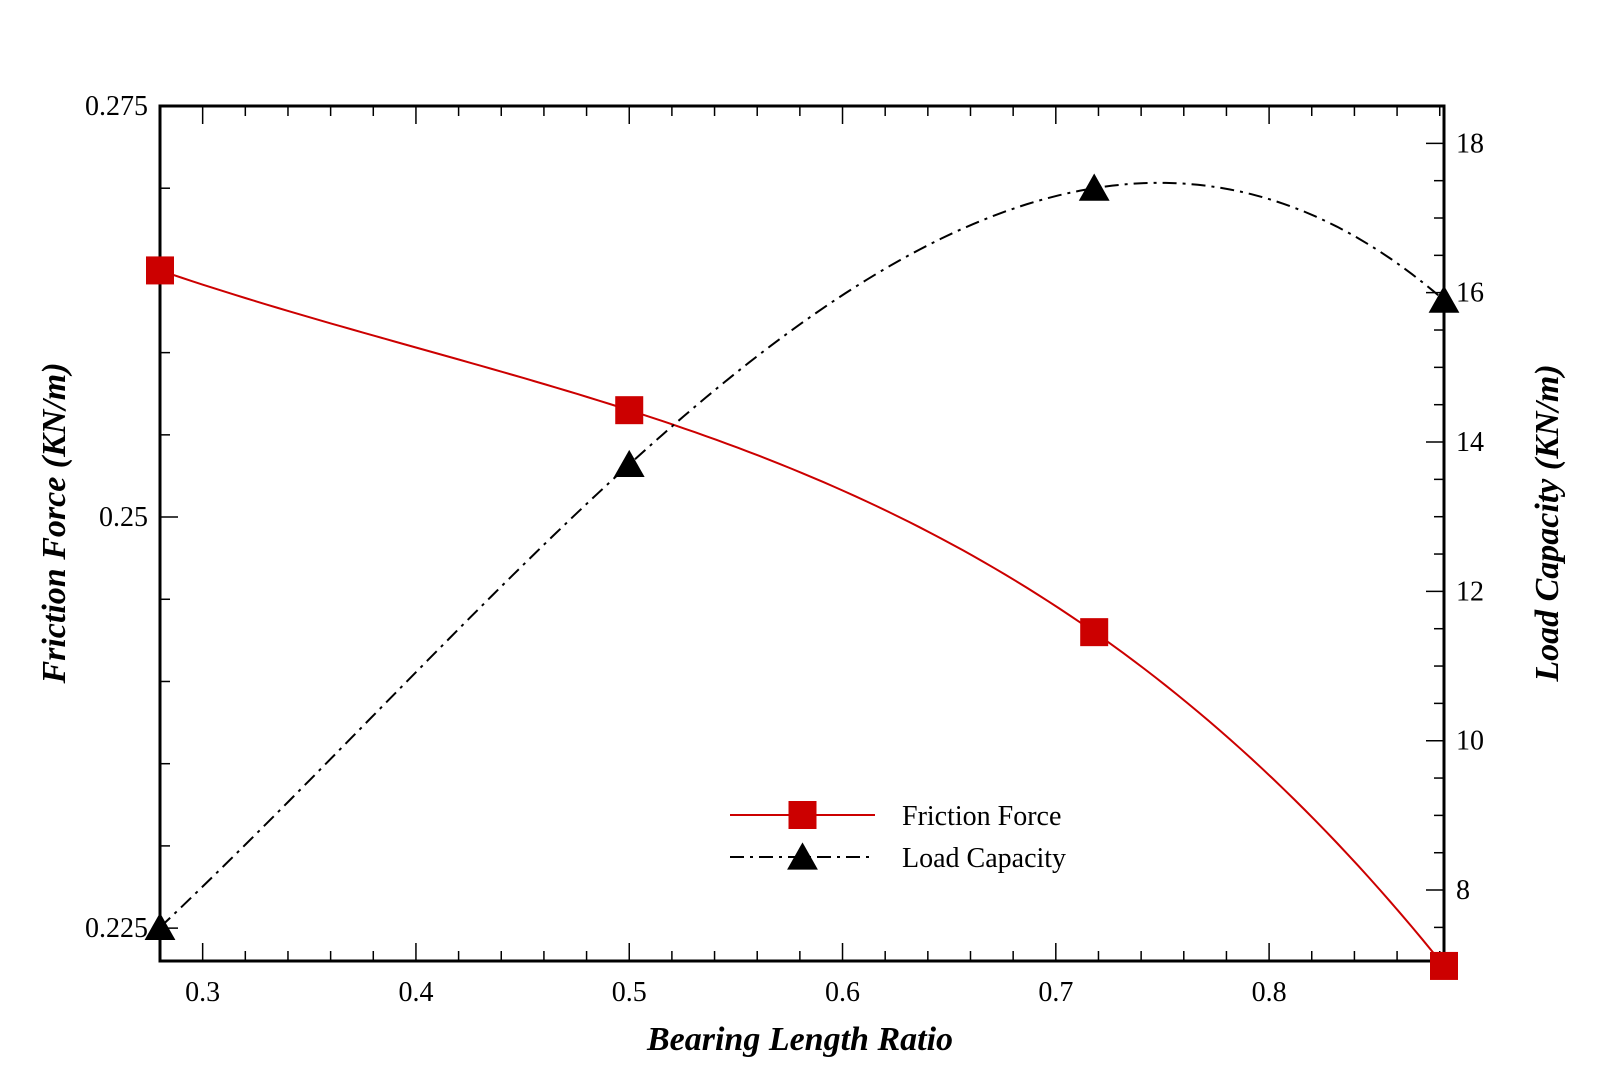 The width and height of the screenshot is (1600, 1066). I want to click on left-y-axis-ticks: 0.225 0.25 0.275, so click(131, 517).